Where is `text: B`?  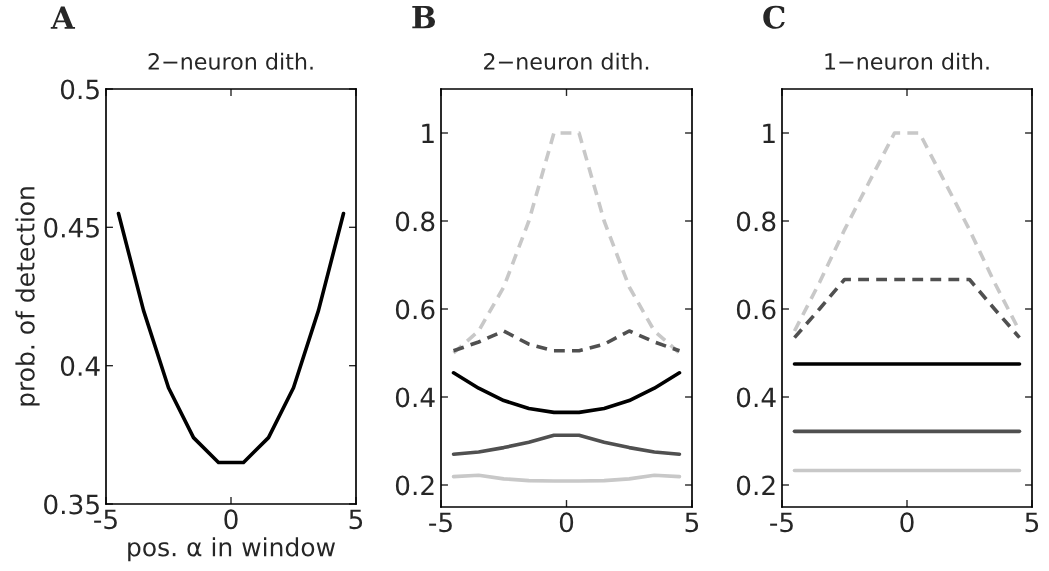
text: B is located at coordinates (424, 17).